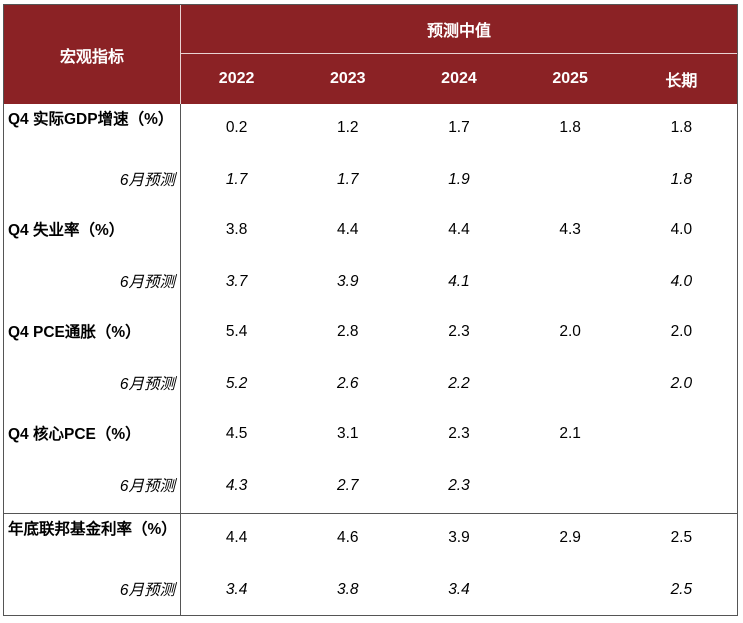 The height and width of the screenshot is (623, 743). What do you see at coordinates (459, 281) in the screenshot?
I see `cell-value: 4.1` at bounding box center [459, 281].